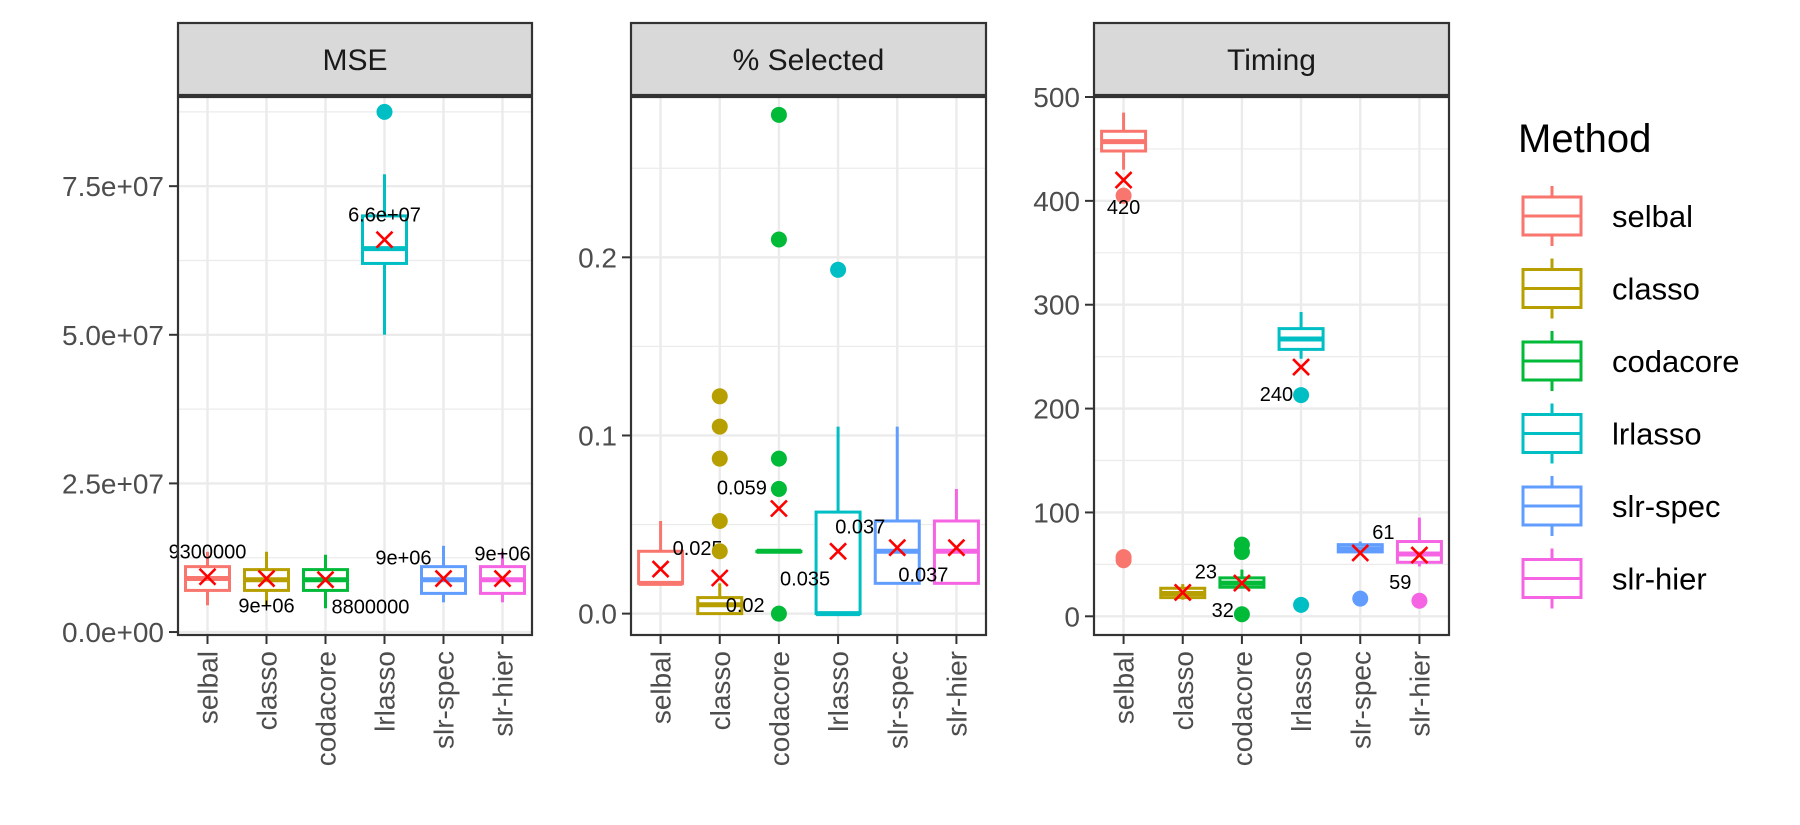 The width and height of the screenshot is (1800, 825). I want to click on box-selbal: 0.025, so click(680, 553).